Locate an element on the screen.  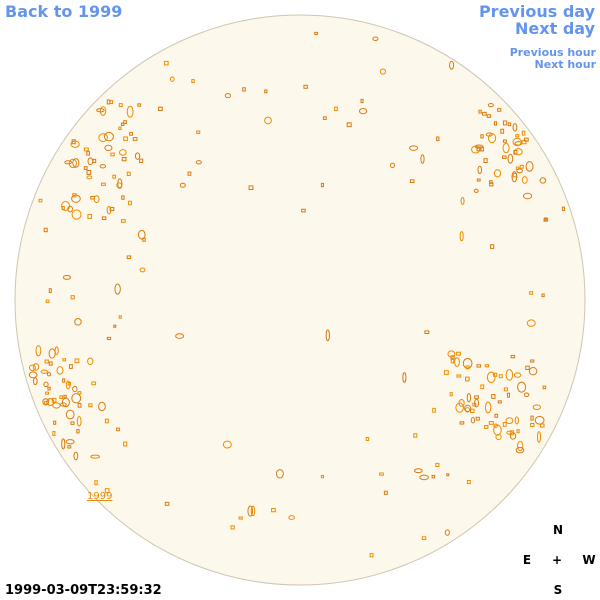
back-link: Back to 1999 is located at coordinates (63, 11).